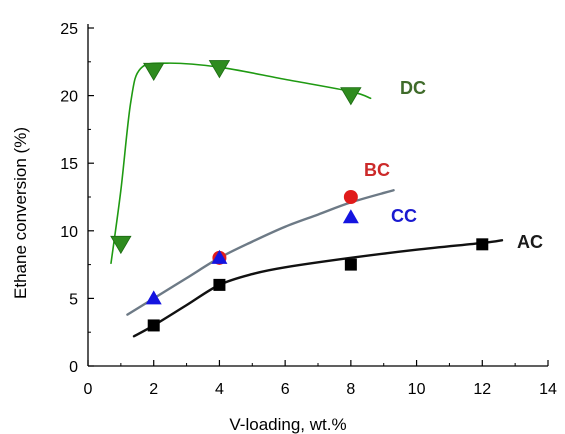  Describe the element at coordinates (285, 389) in the screenshot. I see `x-tick-label: 6` at that location.